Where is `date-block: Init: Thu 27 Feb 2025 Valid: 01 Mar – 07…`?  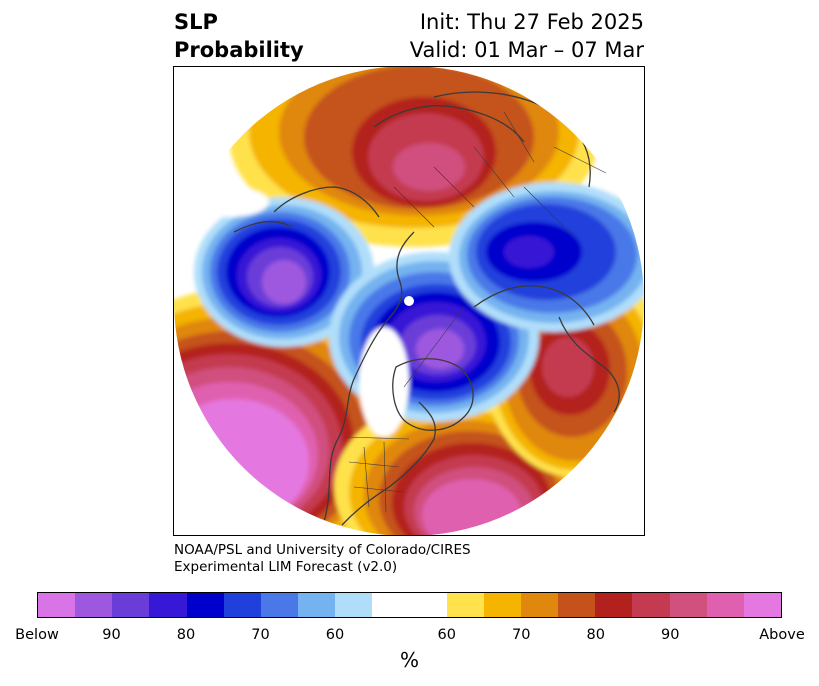
date-block: Init: Thu 27 Feb 2025 Valid: 01 Mar – 07… is located at coordinates (527, 36).